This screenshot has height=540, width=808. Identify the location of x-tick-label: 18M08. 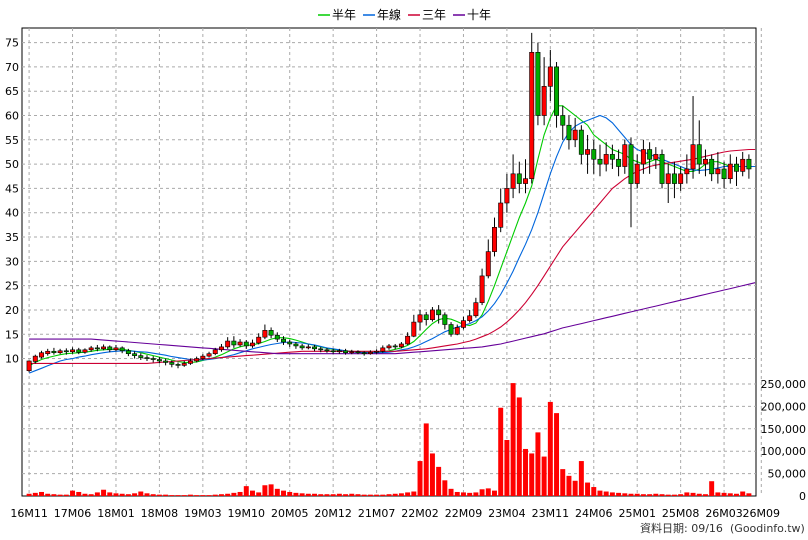
(160, 513).